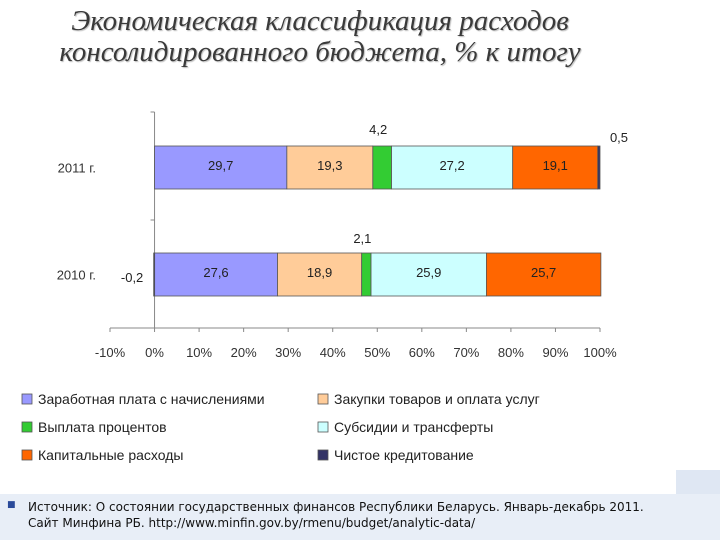 Image resolution: width=720 pixels, height=540 pixels. I want to click on category-label: 2010 г., so click(76, 275).